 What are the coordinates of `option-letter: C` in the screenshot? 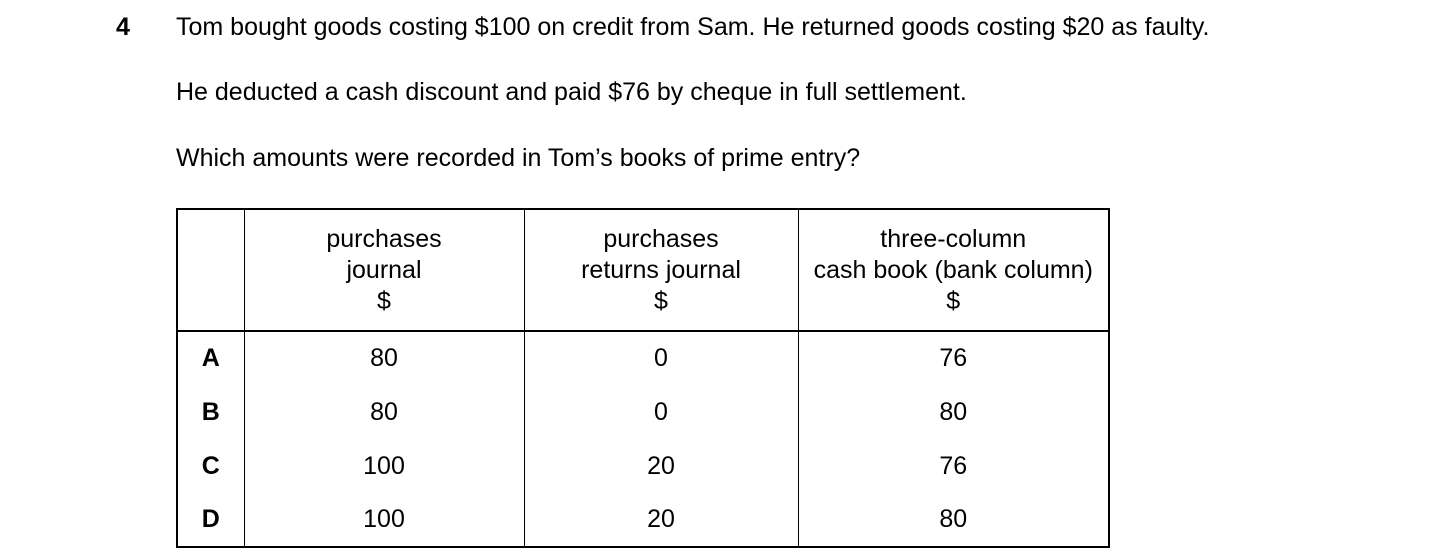 It's located at (210, 466).